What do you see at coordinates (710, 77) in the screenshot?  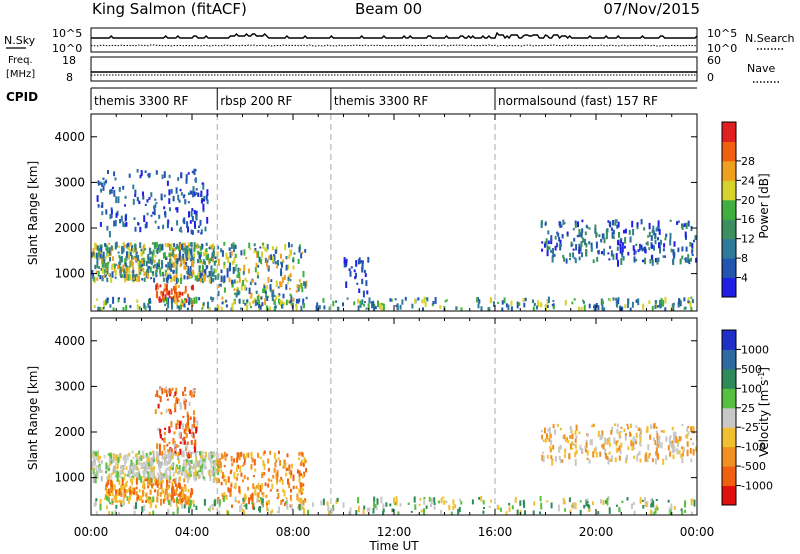 I see `freq-right-tick-bottom: 0` at bounding box center [710, 77].